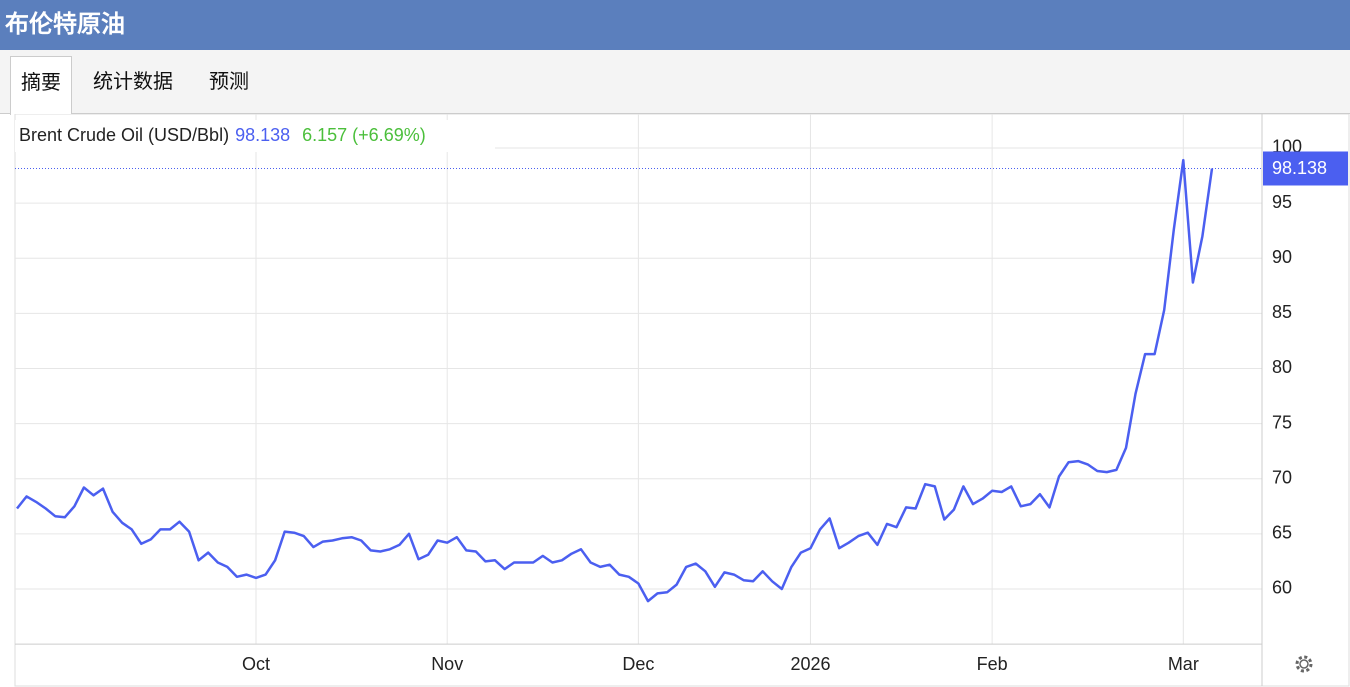 The image size is (1350, 687). I want to click on last-value: 98.138, so click(262, 135).